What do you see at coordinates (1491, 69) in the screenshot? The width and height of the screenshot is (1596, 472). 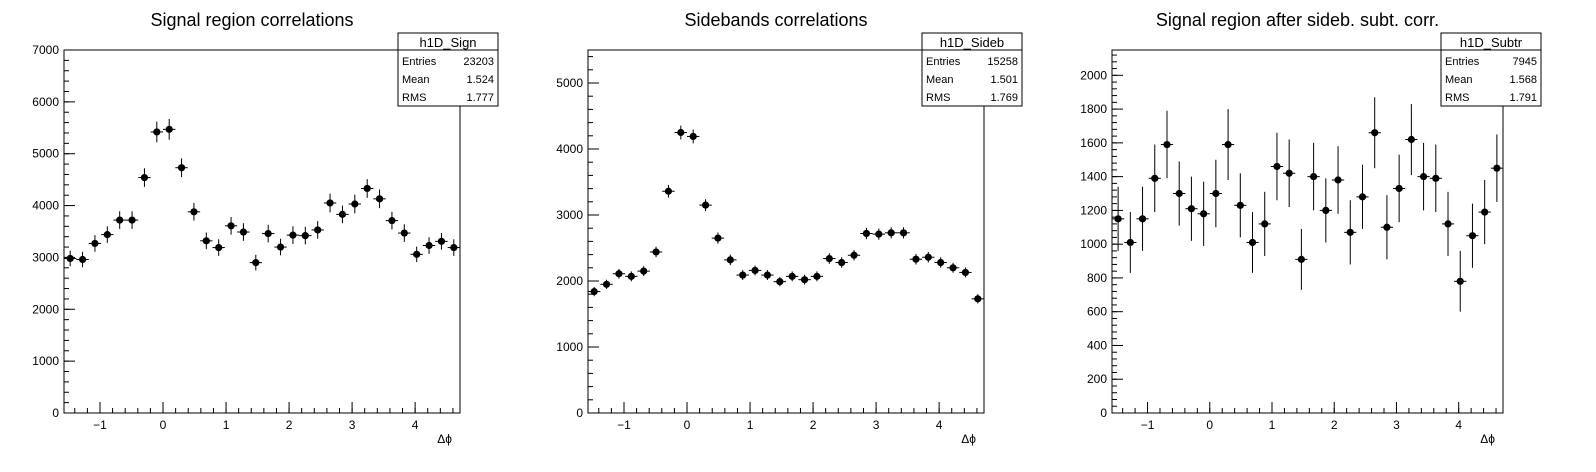 I see `stats-box-frame` at bounding box center [1491, 69].